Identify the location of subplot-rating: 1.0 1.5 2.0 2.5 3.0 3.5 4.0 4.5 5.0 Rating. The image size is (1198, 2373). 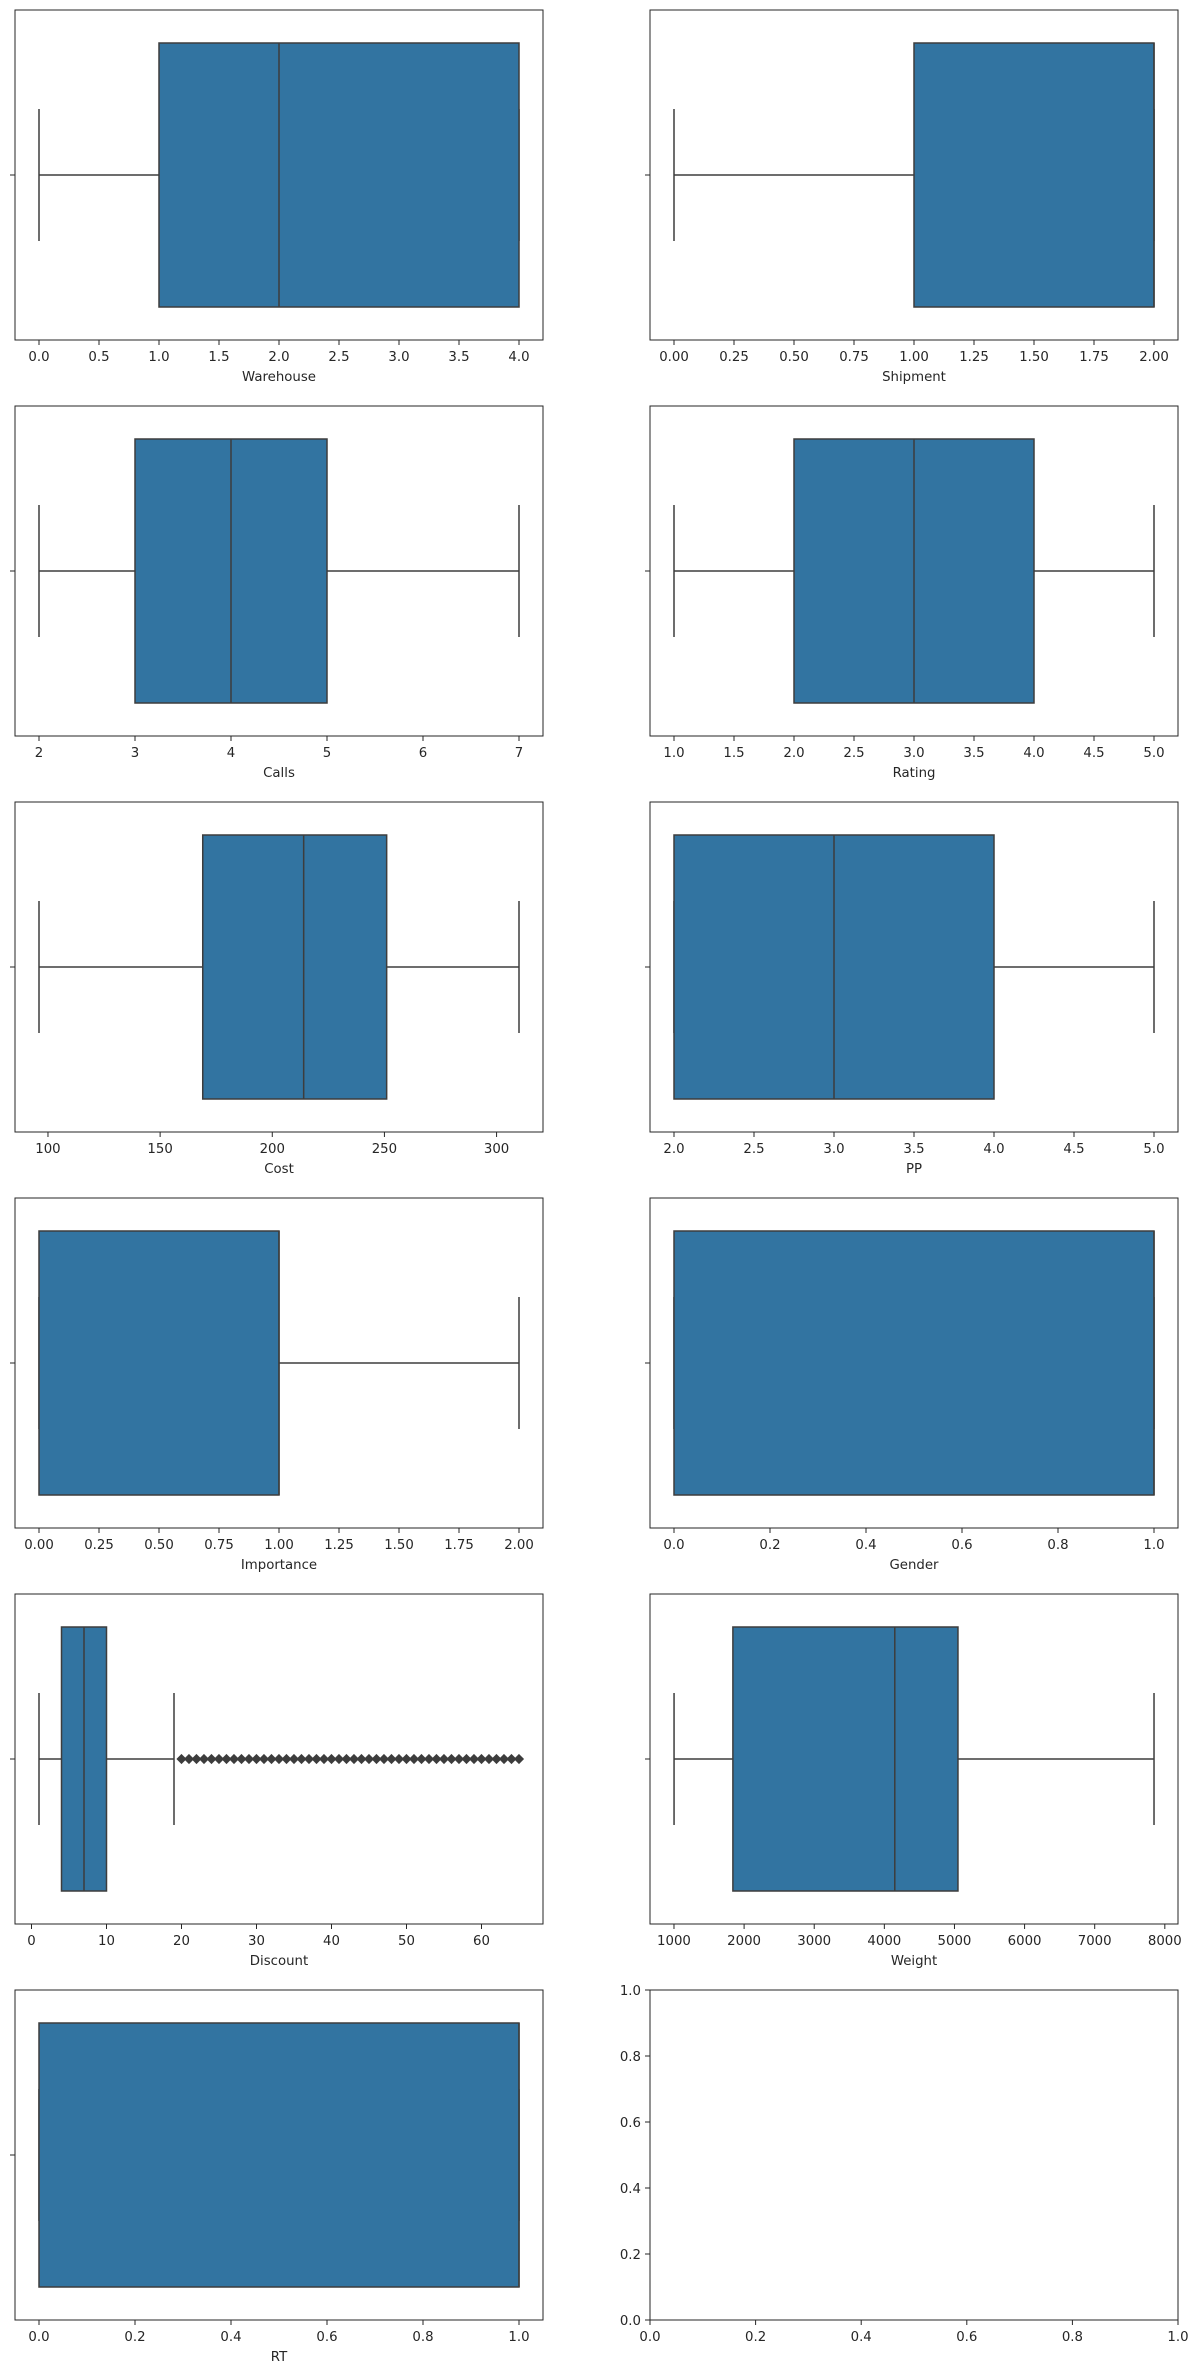
(912, 593).